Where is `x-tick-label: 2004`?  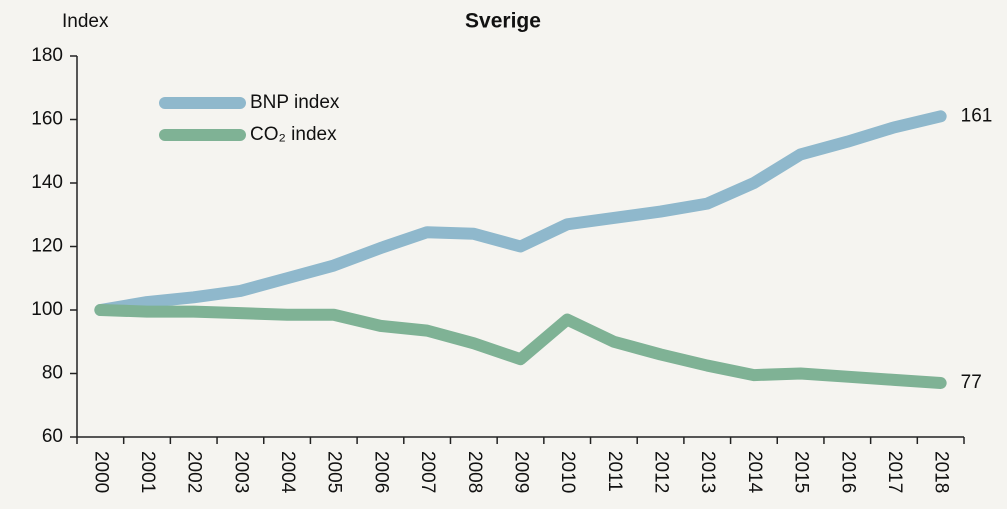 x-tick-label: 2004 is located at coordinates (287, 472).